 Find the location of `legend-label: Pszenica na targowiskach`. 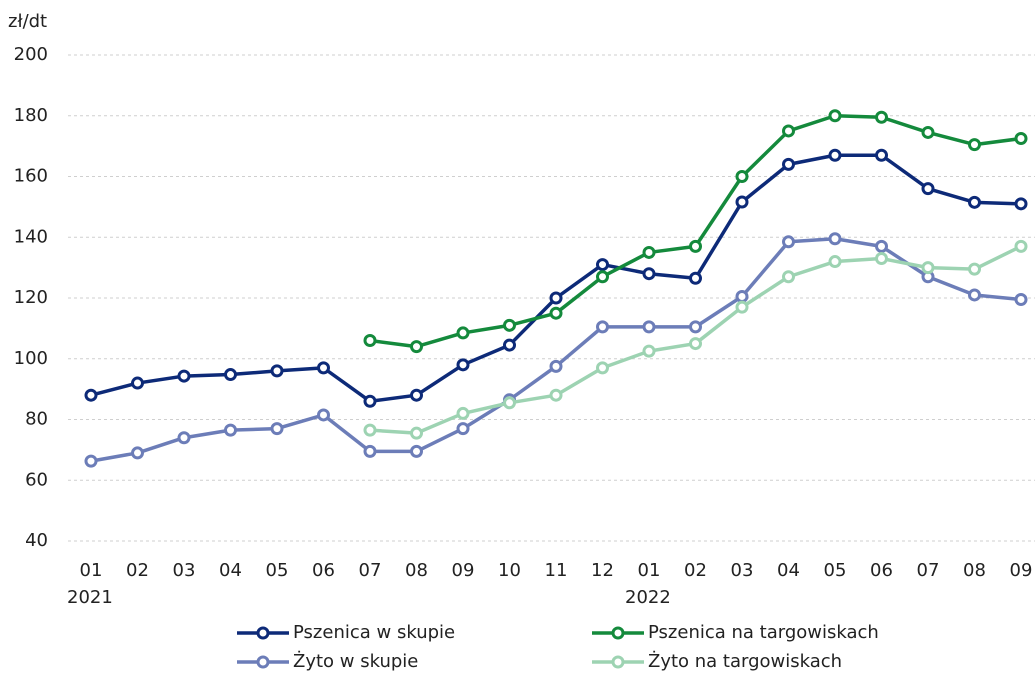

legend-label: Pszenica na targowiskach is located at coordinates (763, 632).